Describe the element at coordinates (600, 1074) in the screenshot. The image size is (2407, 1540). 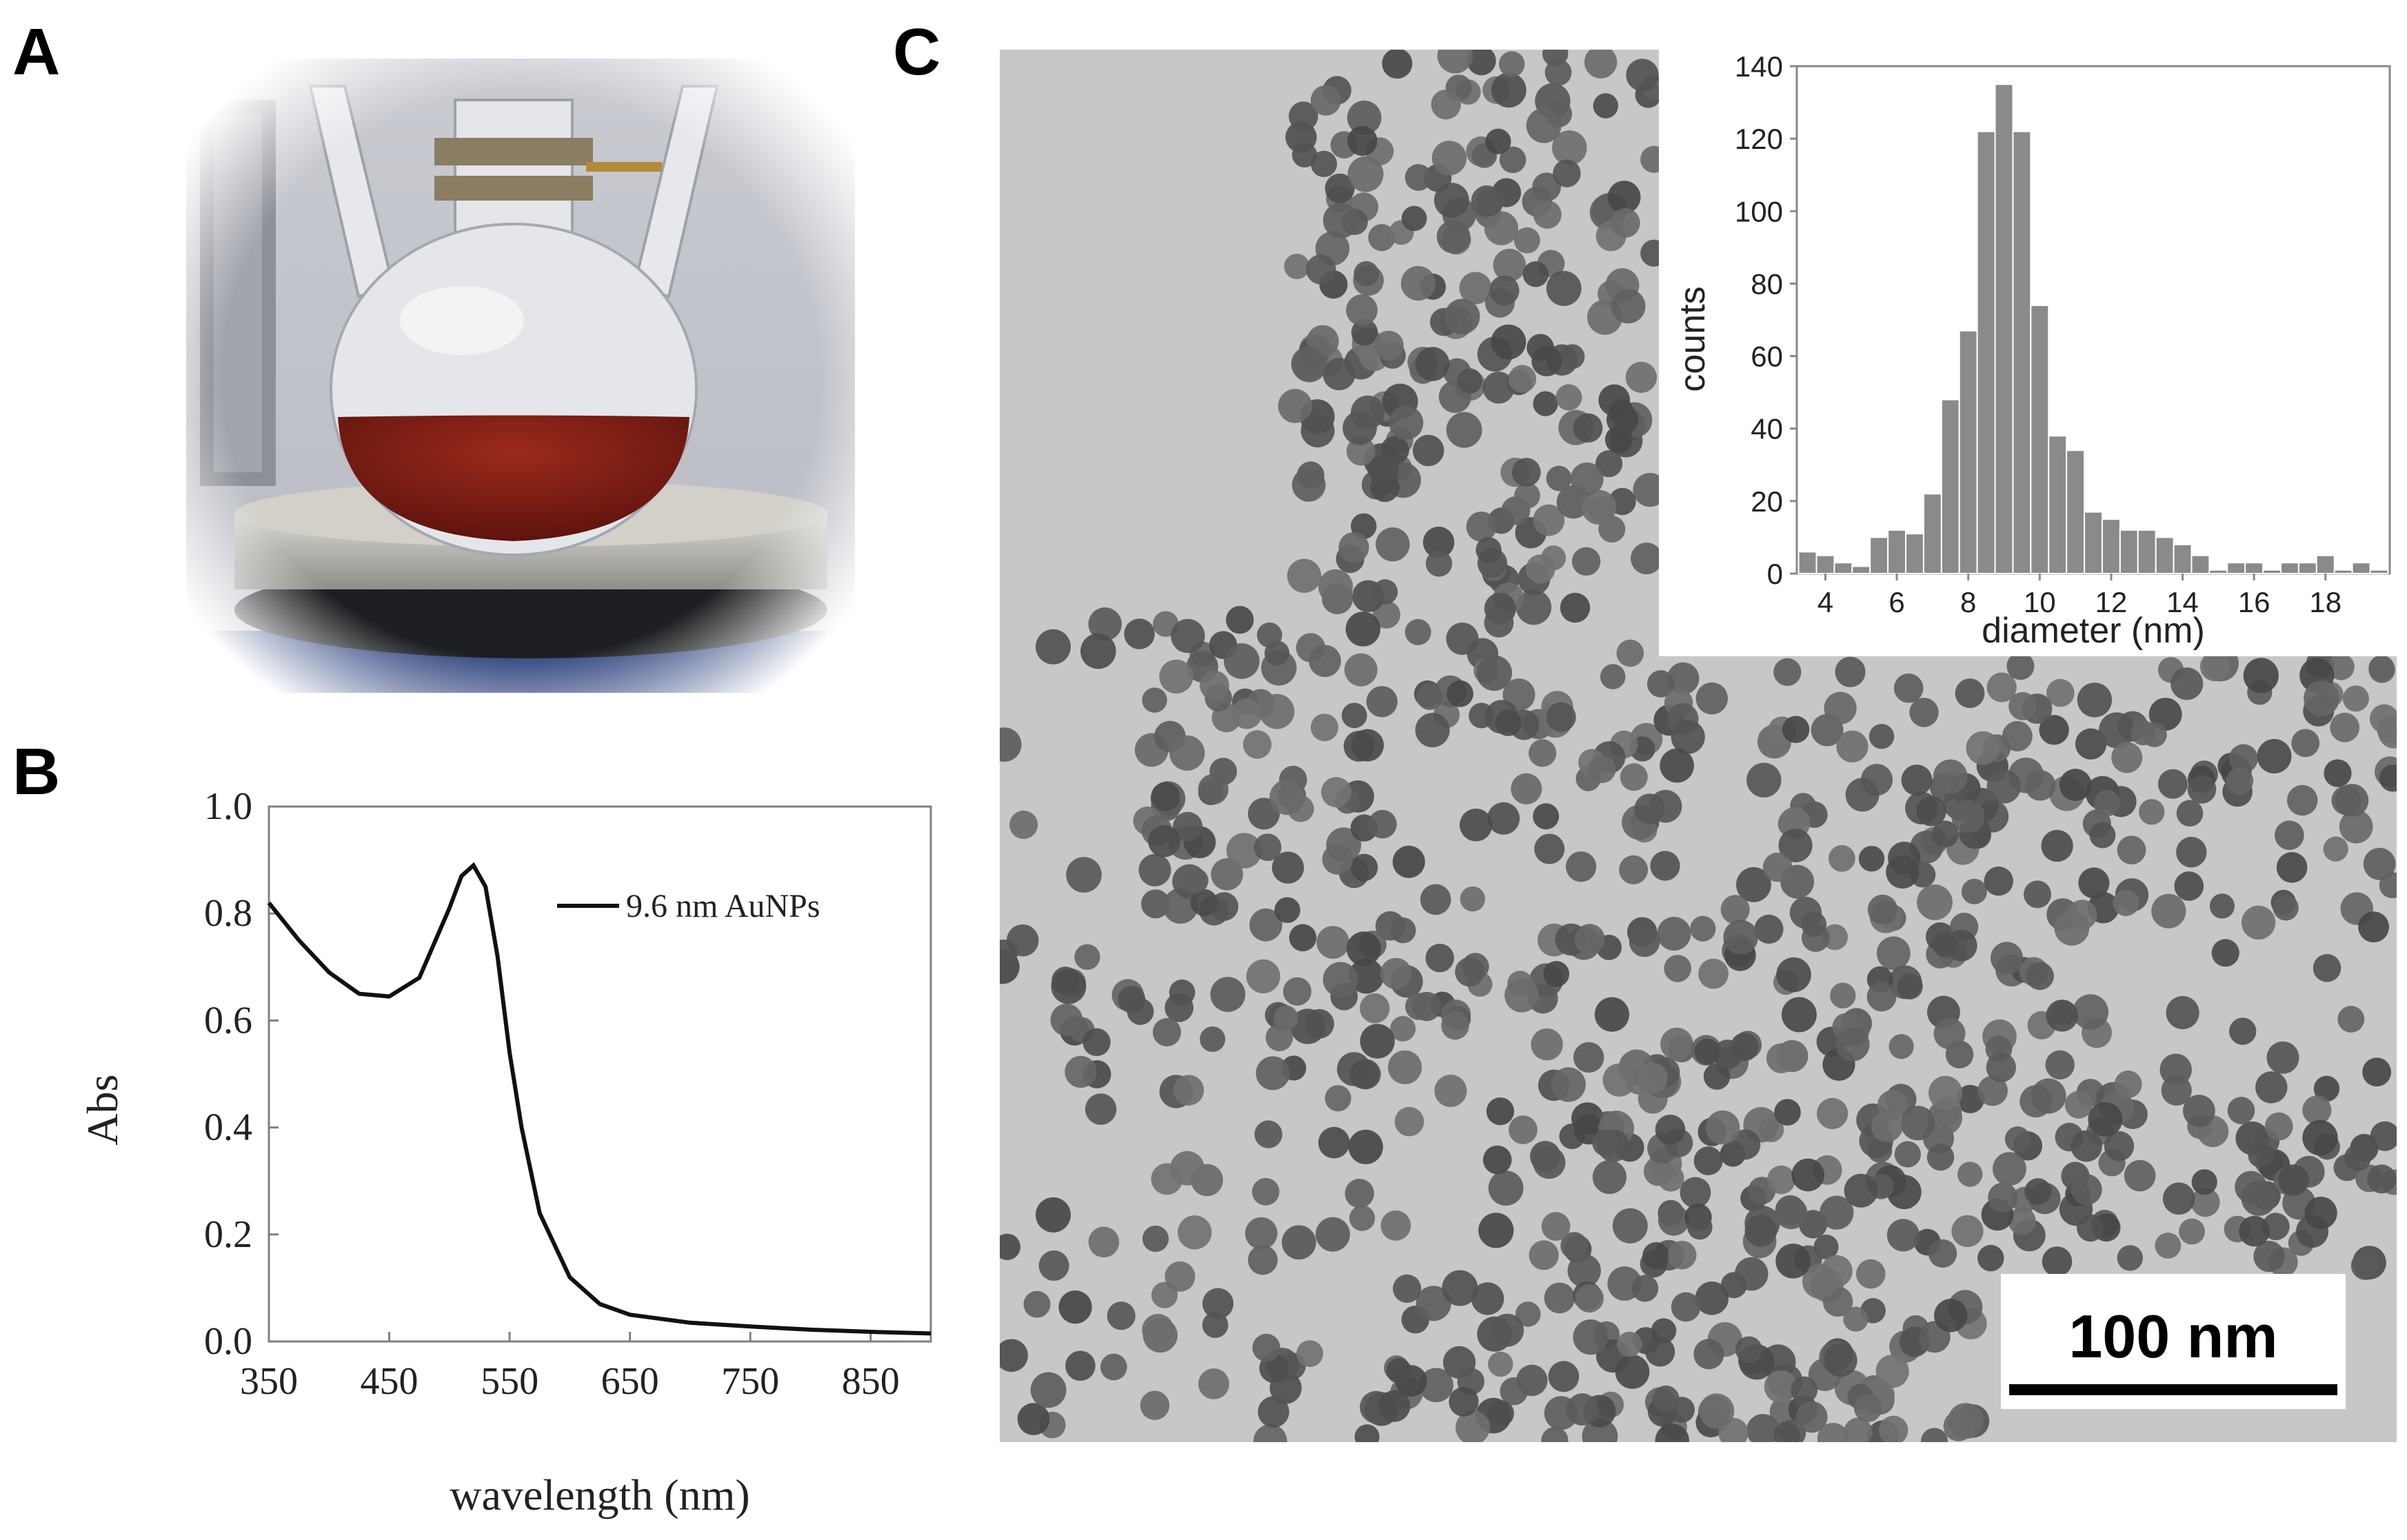
I see `plot-frame` at that location.